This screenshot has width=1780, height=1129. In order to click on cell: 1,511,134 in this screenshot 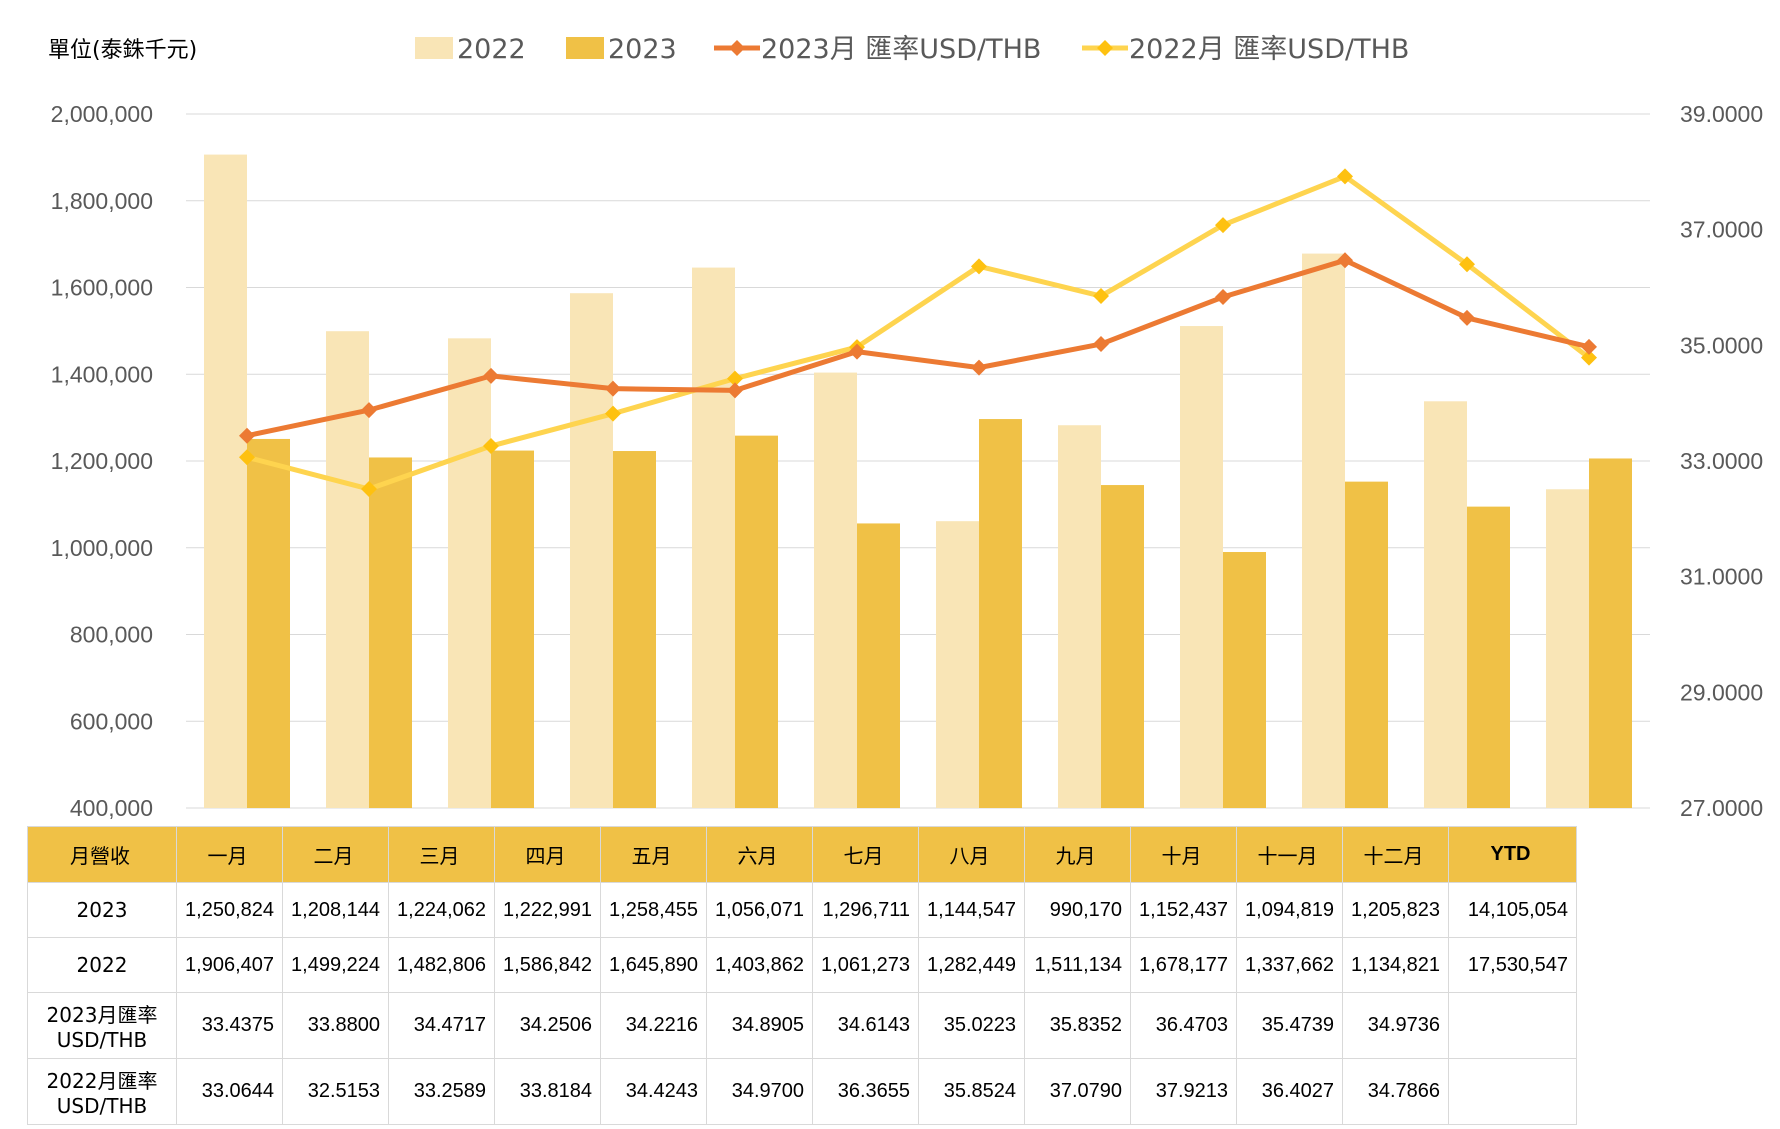, I will do `click(1077, 965)`.